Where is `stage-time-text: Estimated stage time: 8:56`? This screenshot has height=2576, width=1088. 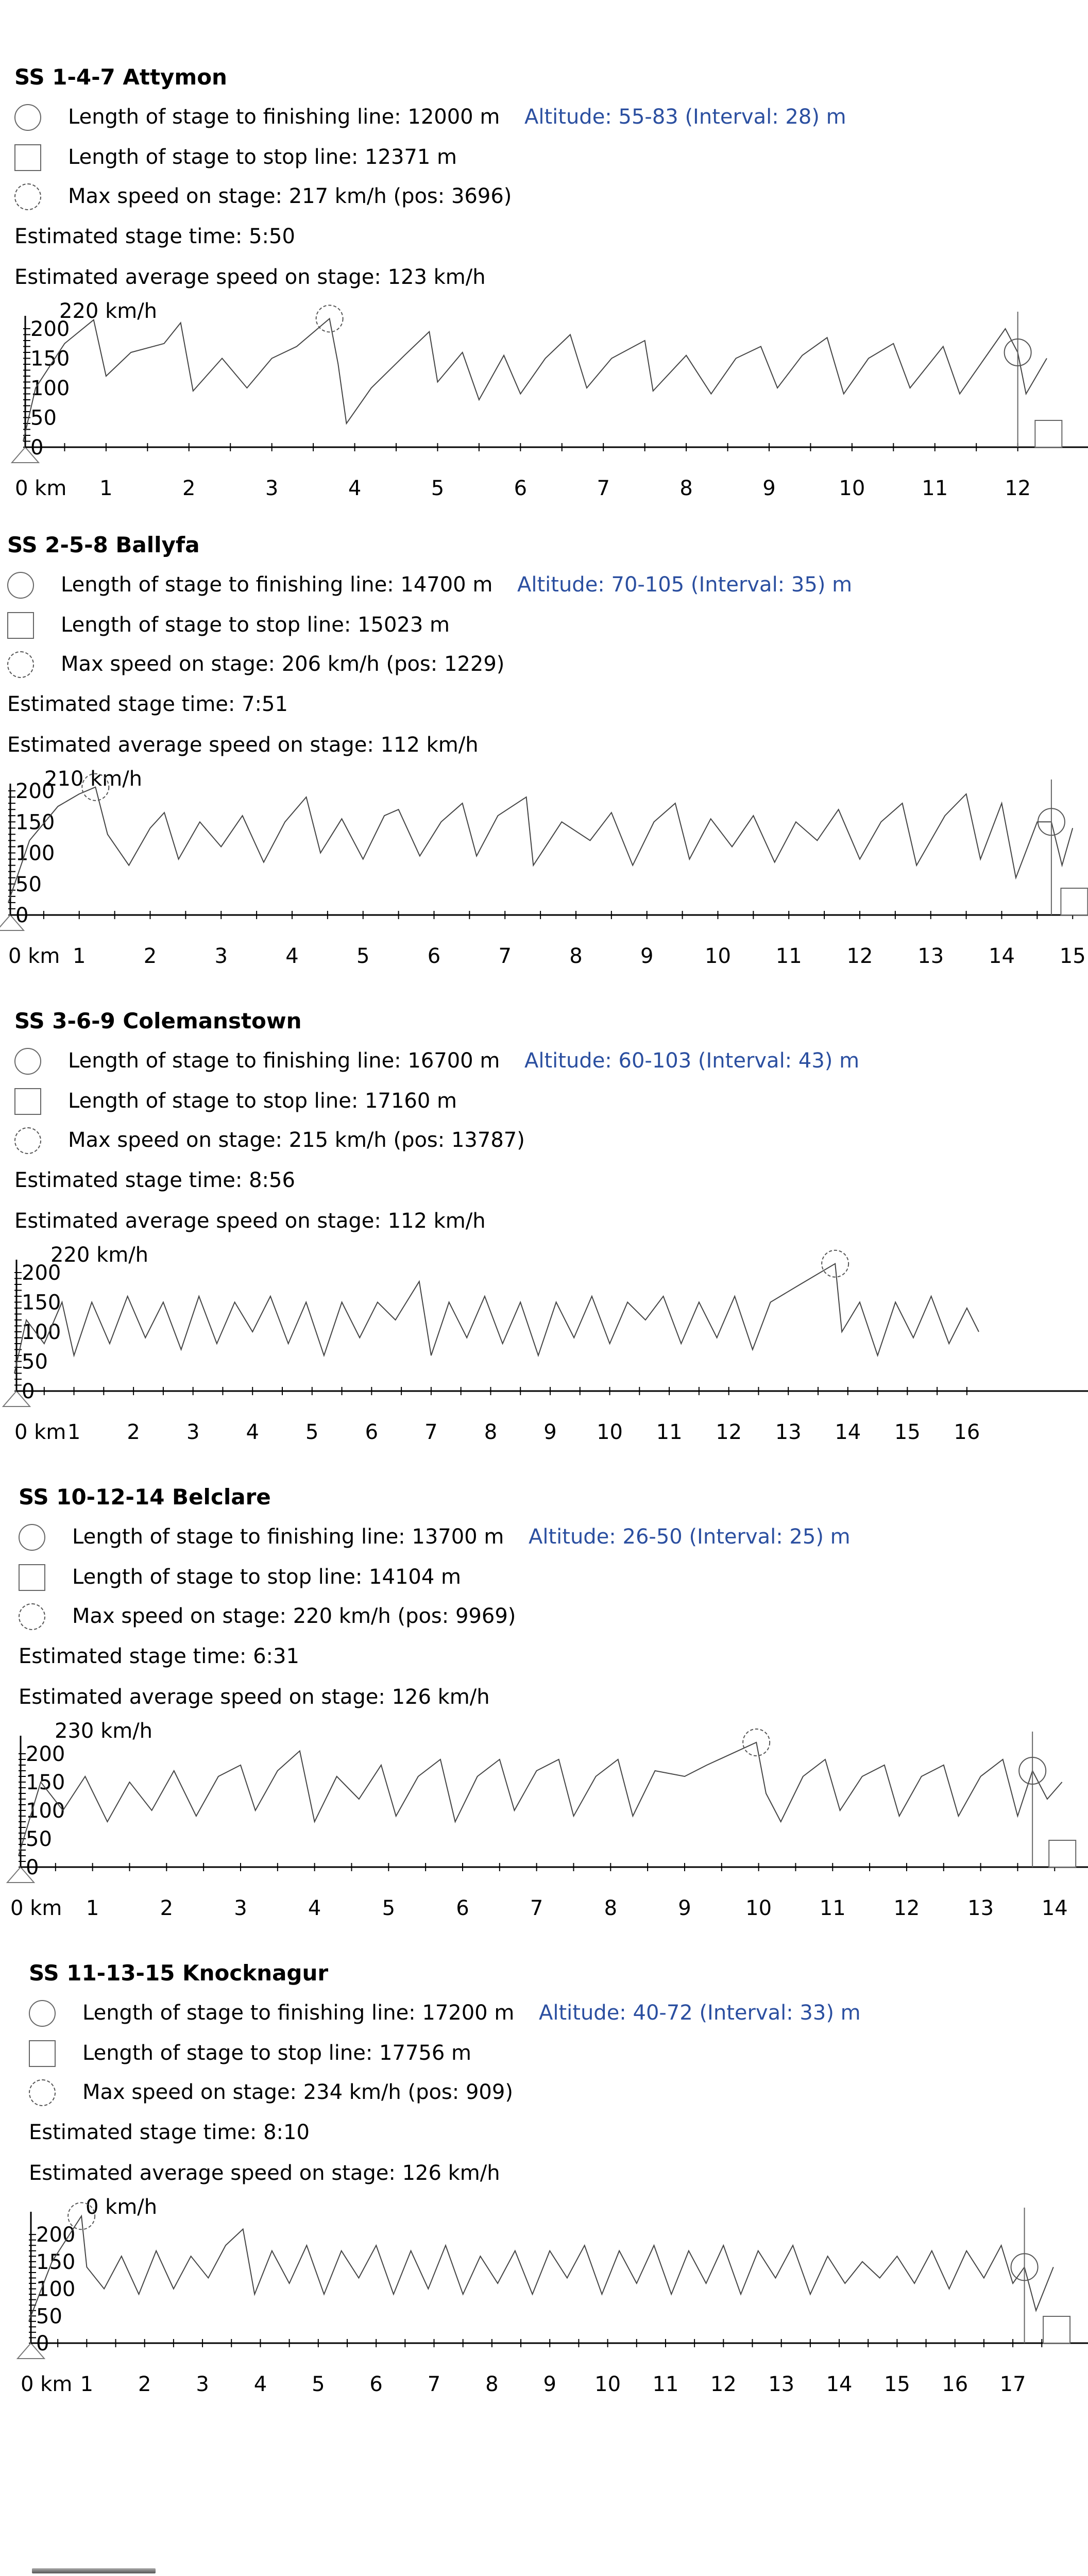
stage-time-text: Estimated stage time: 8:56 is located at coordinates (154, 1180).